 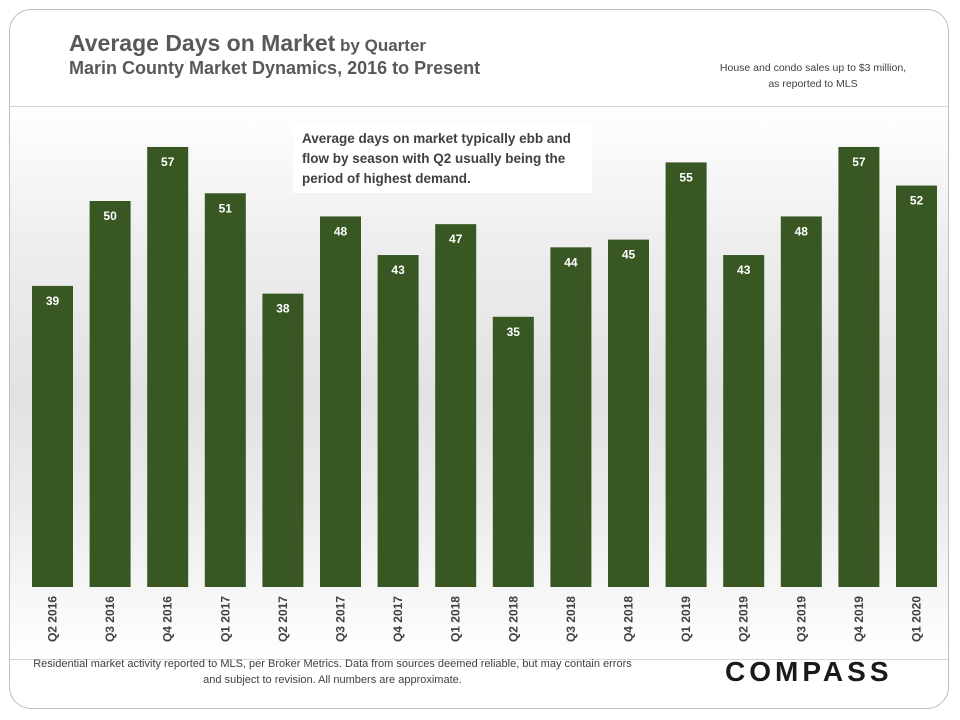 What do you see at coordinates (398, 421) in the screenshot?
I see `bar-q4-2017` at bounding box center [398, 421].